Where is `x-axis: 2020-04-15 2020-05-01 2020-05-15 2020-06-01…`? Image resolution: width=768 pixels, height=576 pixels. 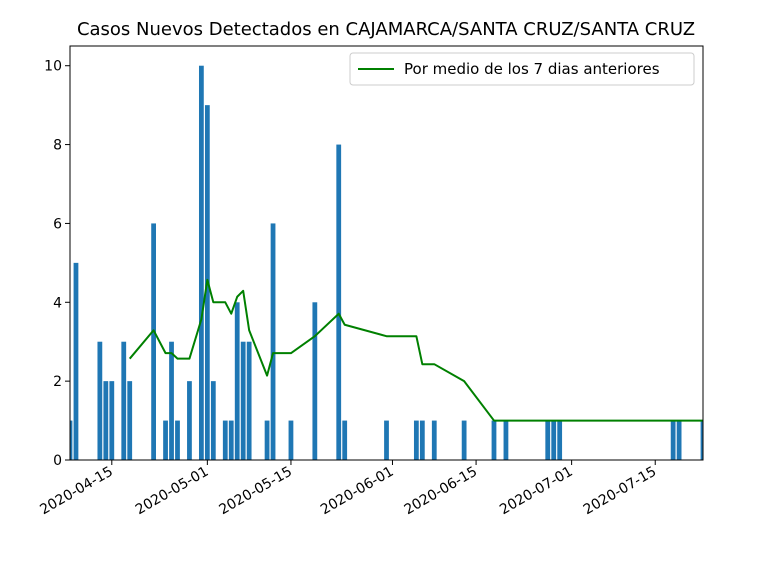
x-axis: 2020-04-15 2020-05-01 2020-05-15 2020-06-01… is located at coordinates (348, 489).